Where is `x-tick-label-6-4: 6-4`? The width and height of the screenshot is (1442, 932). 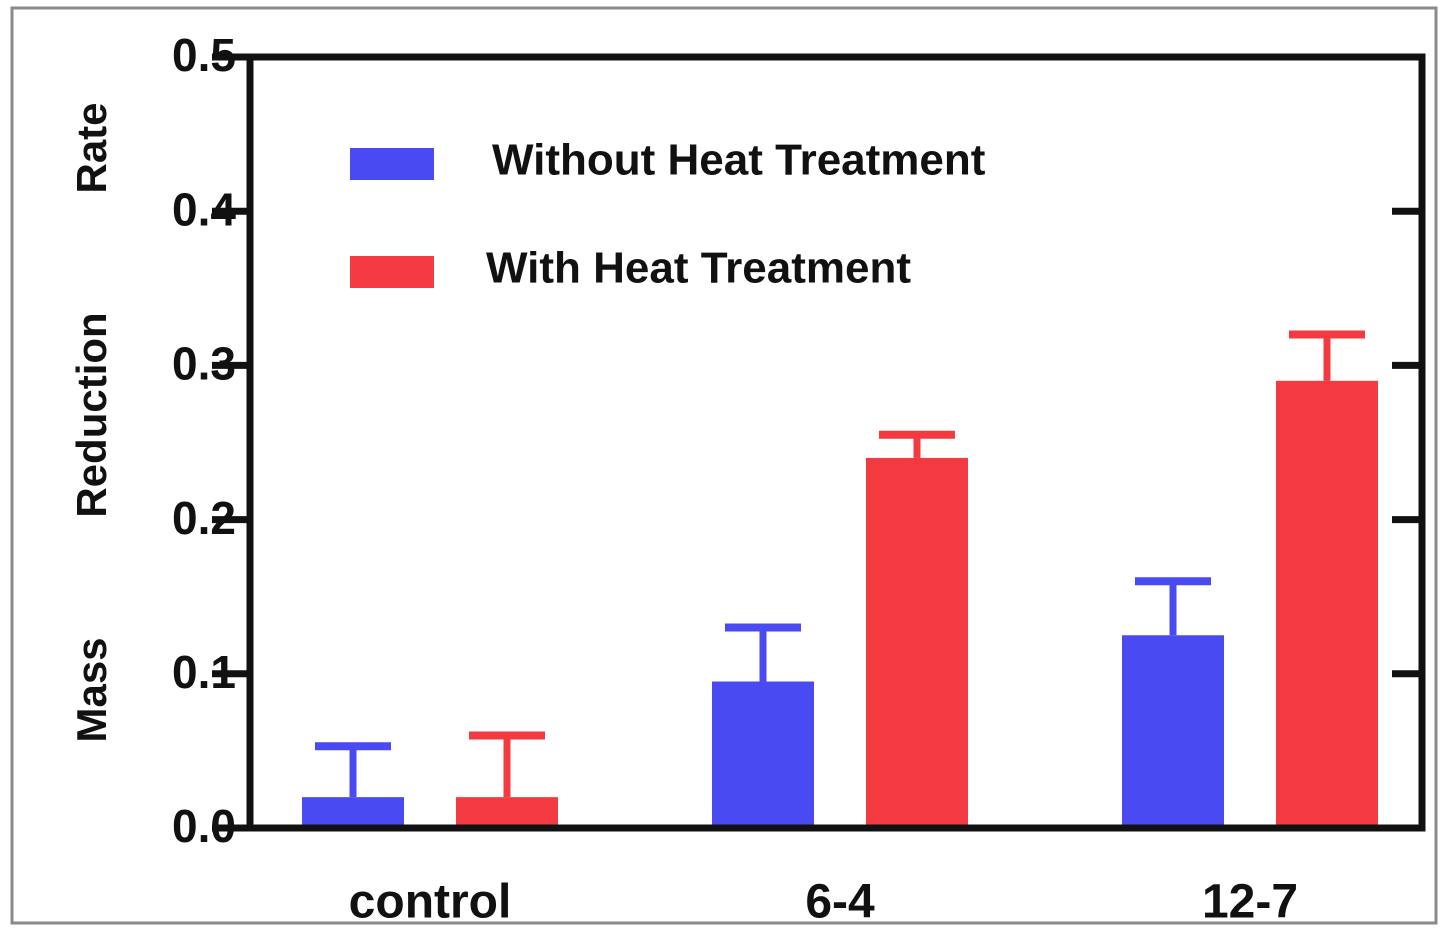 x-tick-label-6-4: 6-4 is located at coordinates (840, 901).